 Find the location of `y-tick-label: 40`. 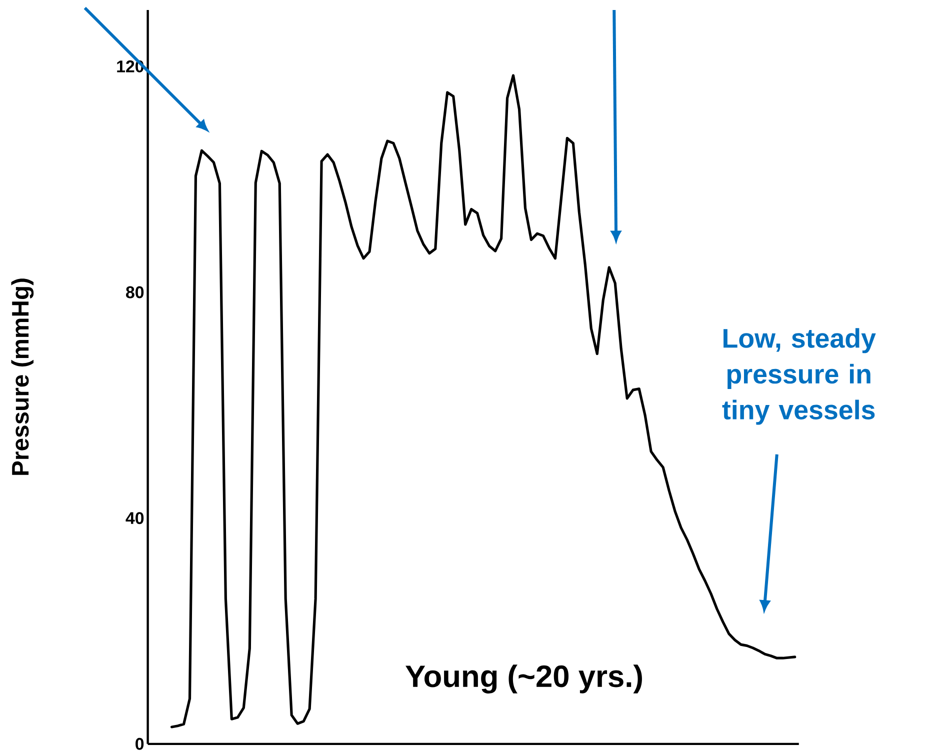

y-tick-label: 40 is located at coordinates (135, 518).